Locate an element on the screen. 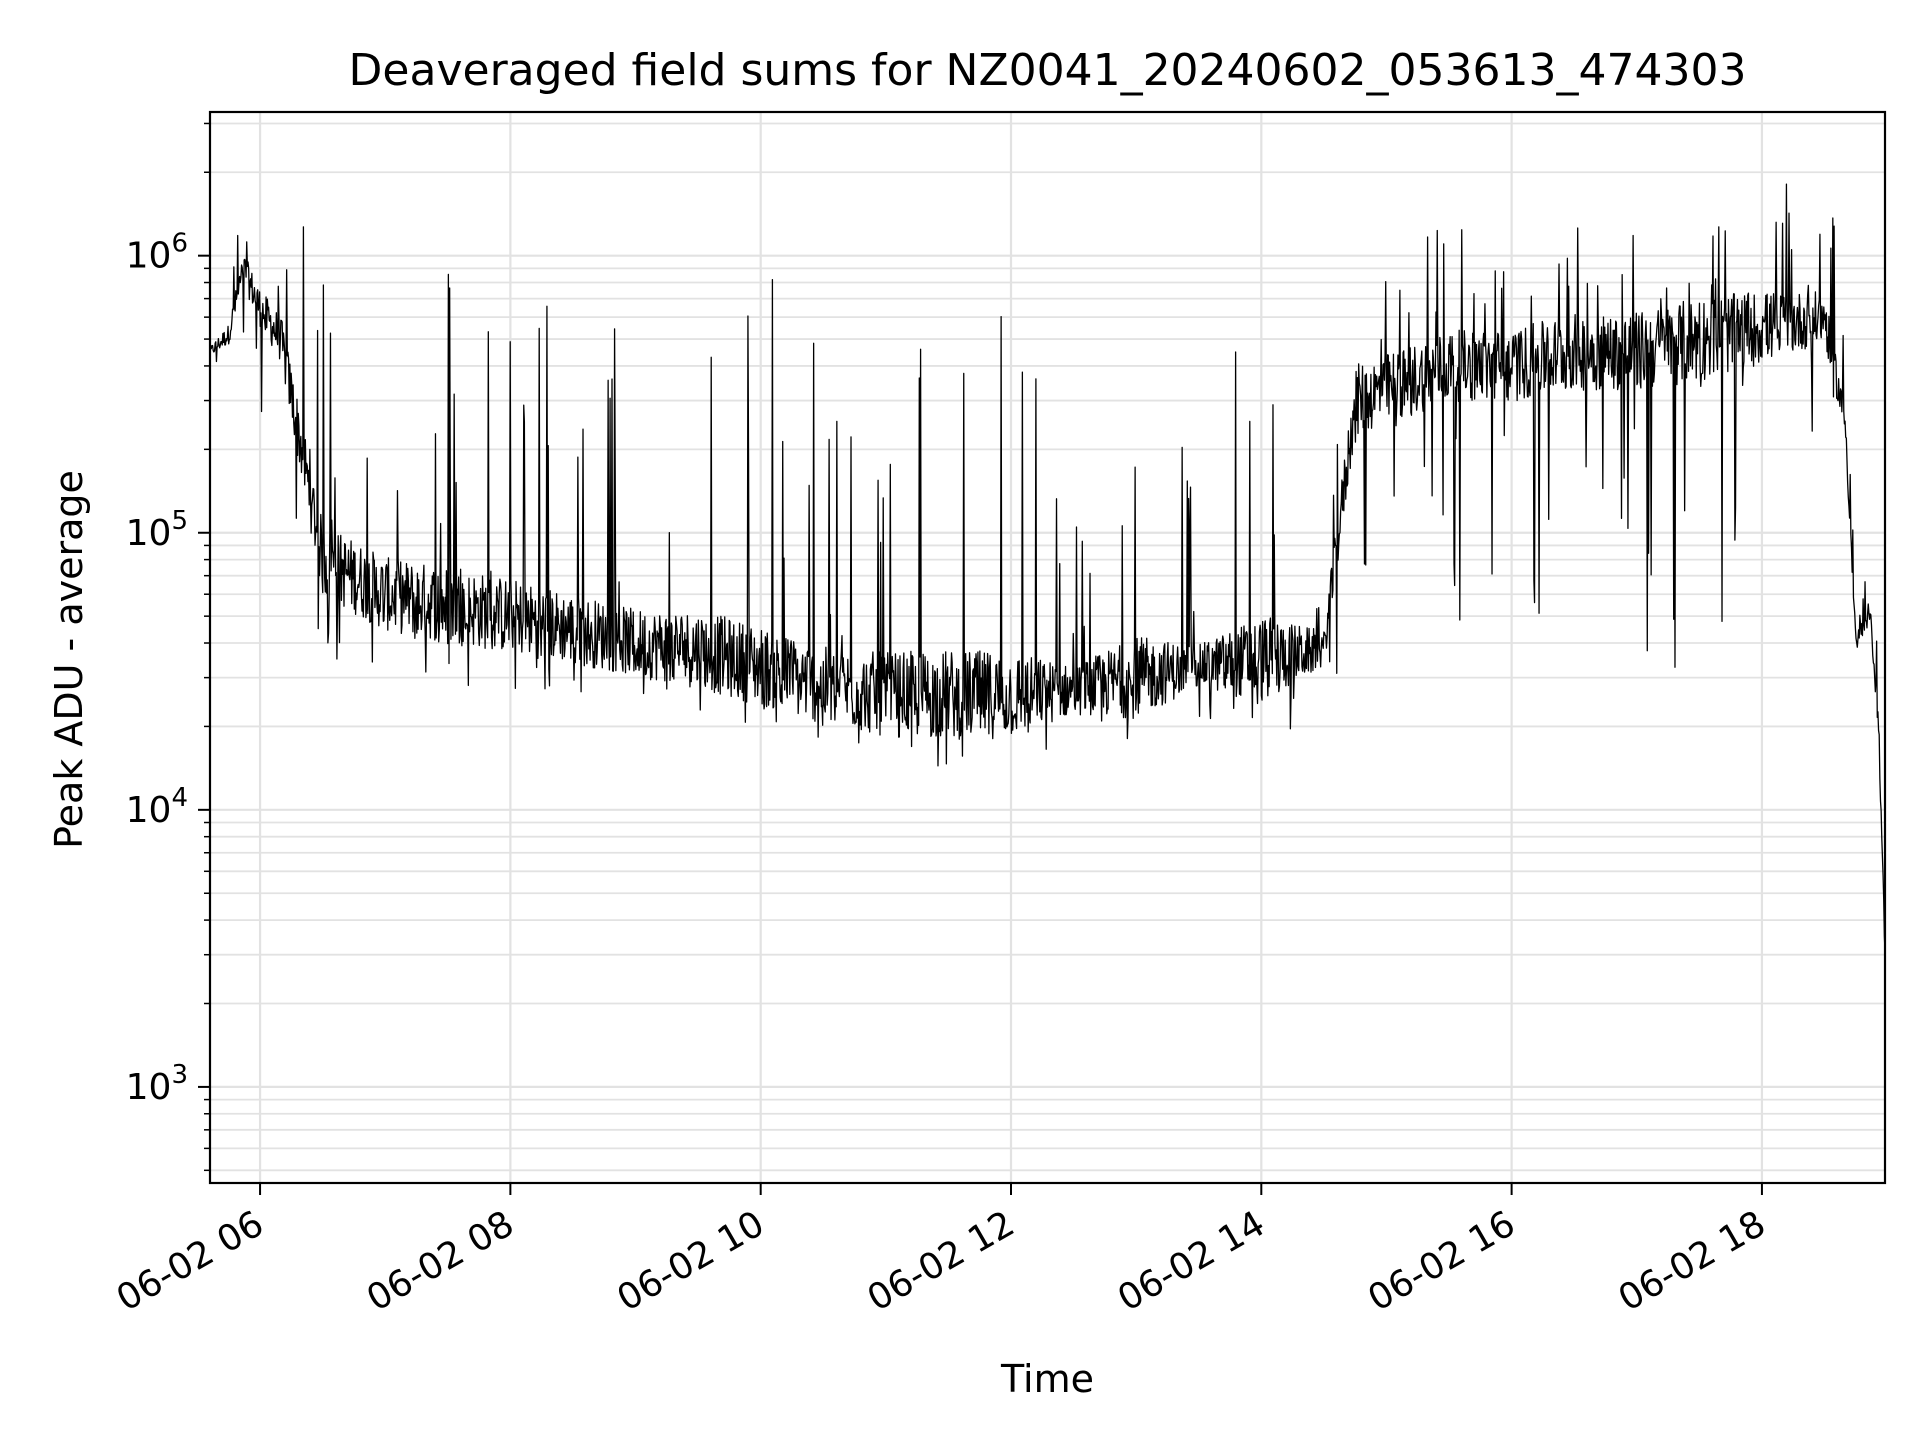 Image resolution: width=1920 pixels, height=1440 pixels. x-axis-label: Time is located at coordinates (1047, 1379).